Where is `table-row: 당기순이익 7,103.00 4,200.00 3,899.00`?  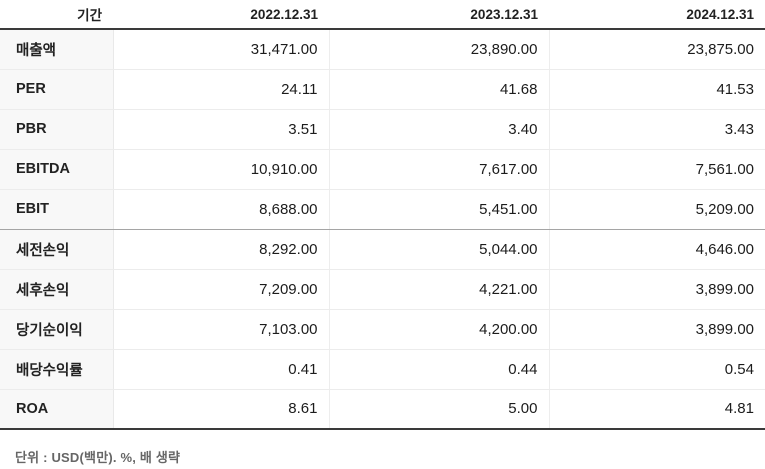
table-row: 당기순이익 7,103.00 4,200.00 3,899.00 is located at coordinates (382, 329).